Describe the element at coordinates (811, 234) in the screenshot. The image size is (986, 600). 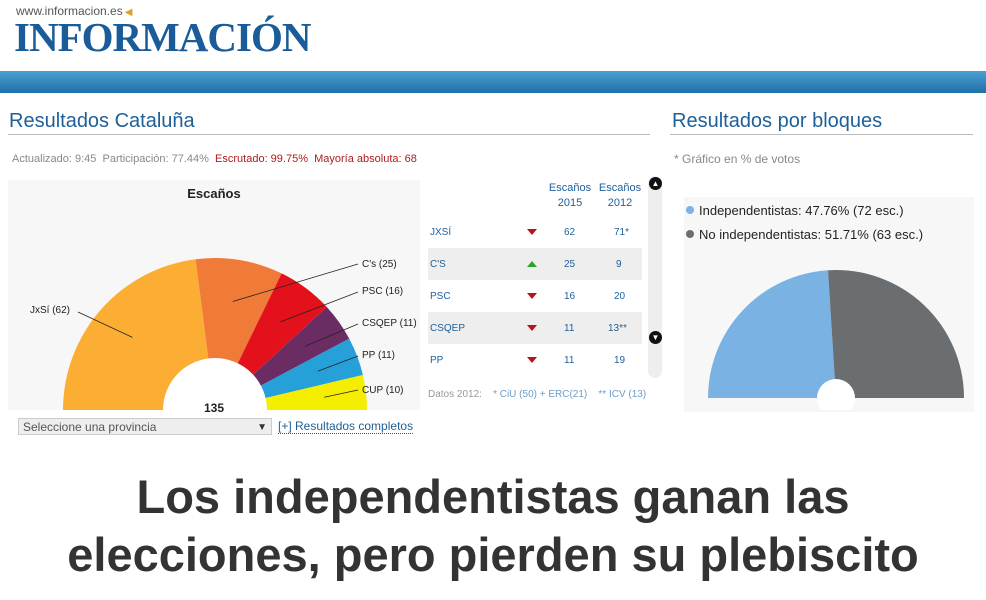
I see `legend-text: No independentistas: 51.71% (63 esc.)` at that location.